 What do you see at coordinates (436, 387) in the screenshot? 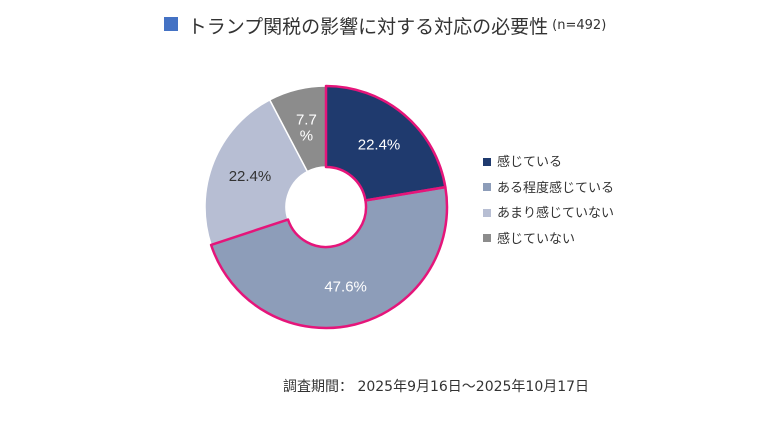
I see `survey-period: 調査期間： 2025年9月16日～2025年10月17日` at bounding box center [436, 387].